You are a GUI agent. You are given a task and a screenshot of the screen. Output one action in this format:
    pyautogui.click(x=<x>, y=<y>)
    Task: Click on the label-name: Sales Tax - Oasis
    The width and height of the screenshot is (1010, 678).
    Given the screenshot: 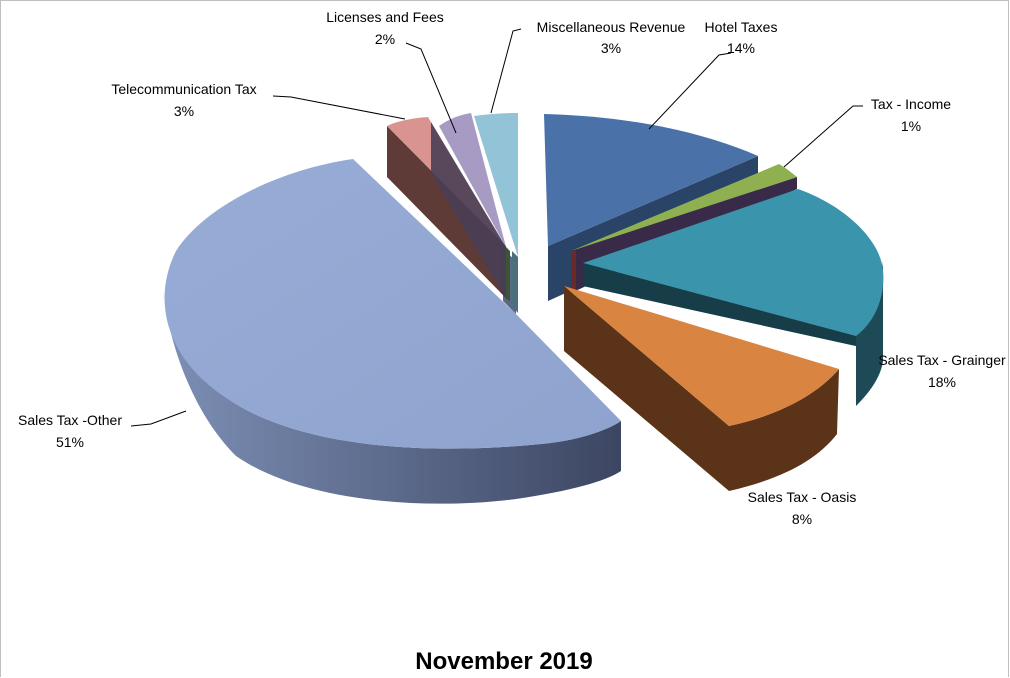 What is the action you would take?
    pyautogui.click(x=802, y=497)
    